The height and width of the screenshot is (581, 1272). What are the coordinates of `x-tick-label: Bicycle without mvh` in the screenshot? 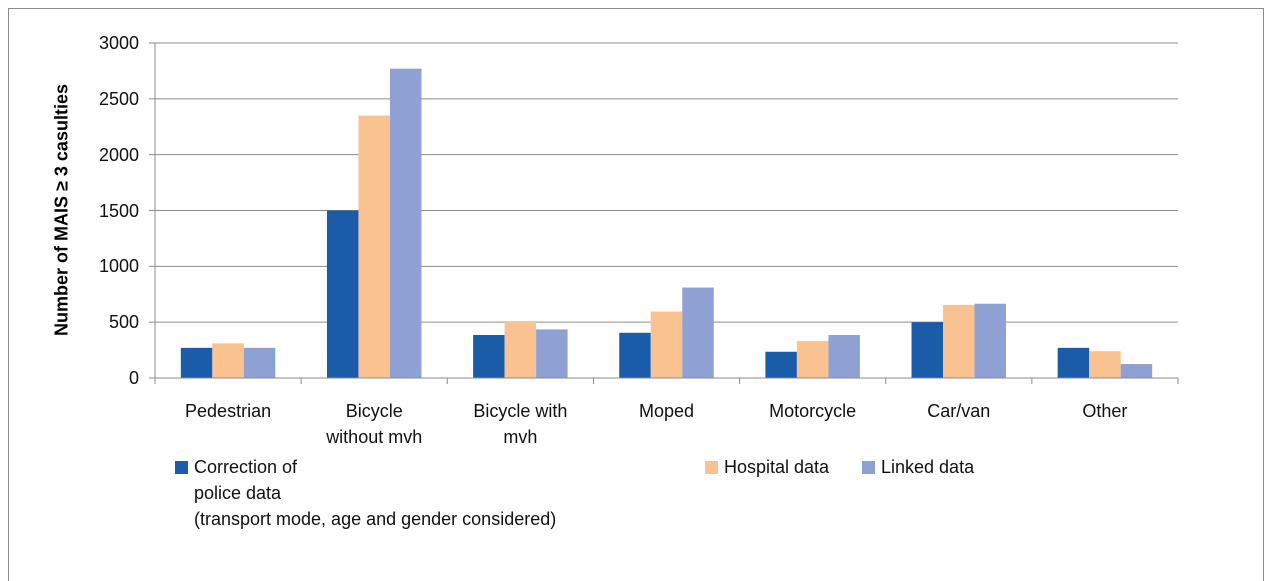 It's located at (374, 424).